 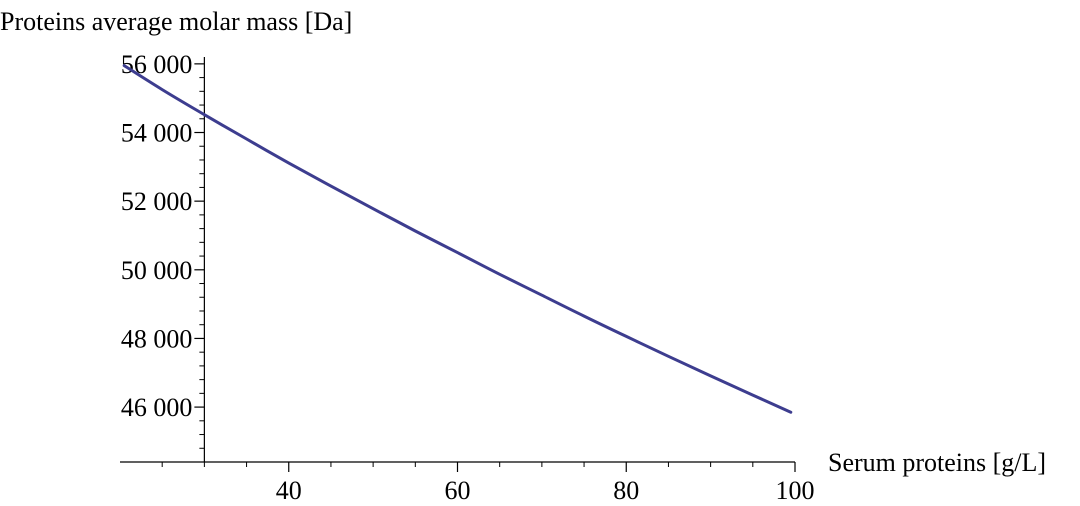 I want to click on y-tick-label: 54 000, so click(x=157, y=133).